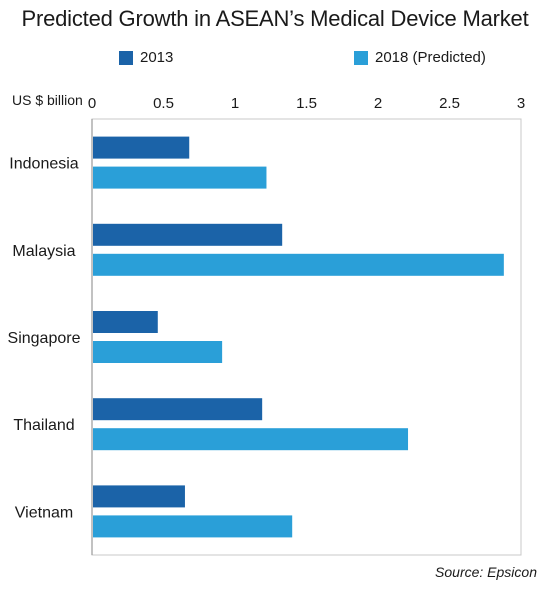 The image size is (550, 591). Describe the element at coordinates (188, 234) in the screenshot. I see `bar-malaysia-2013` at that location.